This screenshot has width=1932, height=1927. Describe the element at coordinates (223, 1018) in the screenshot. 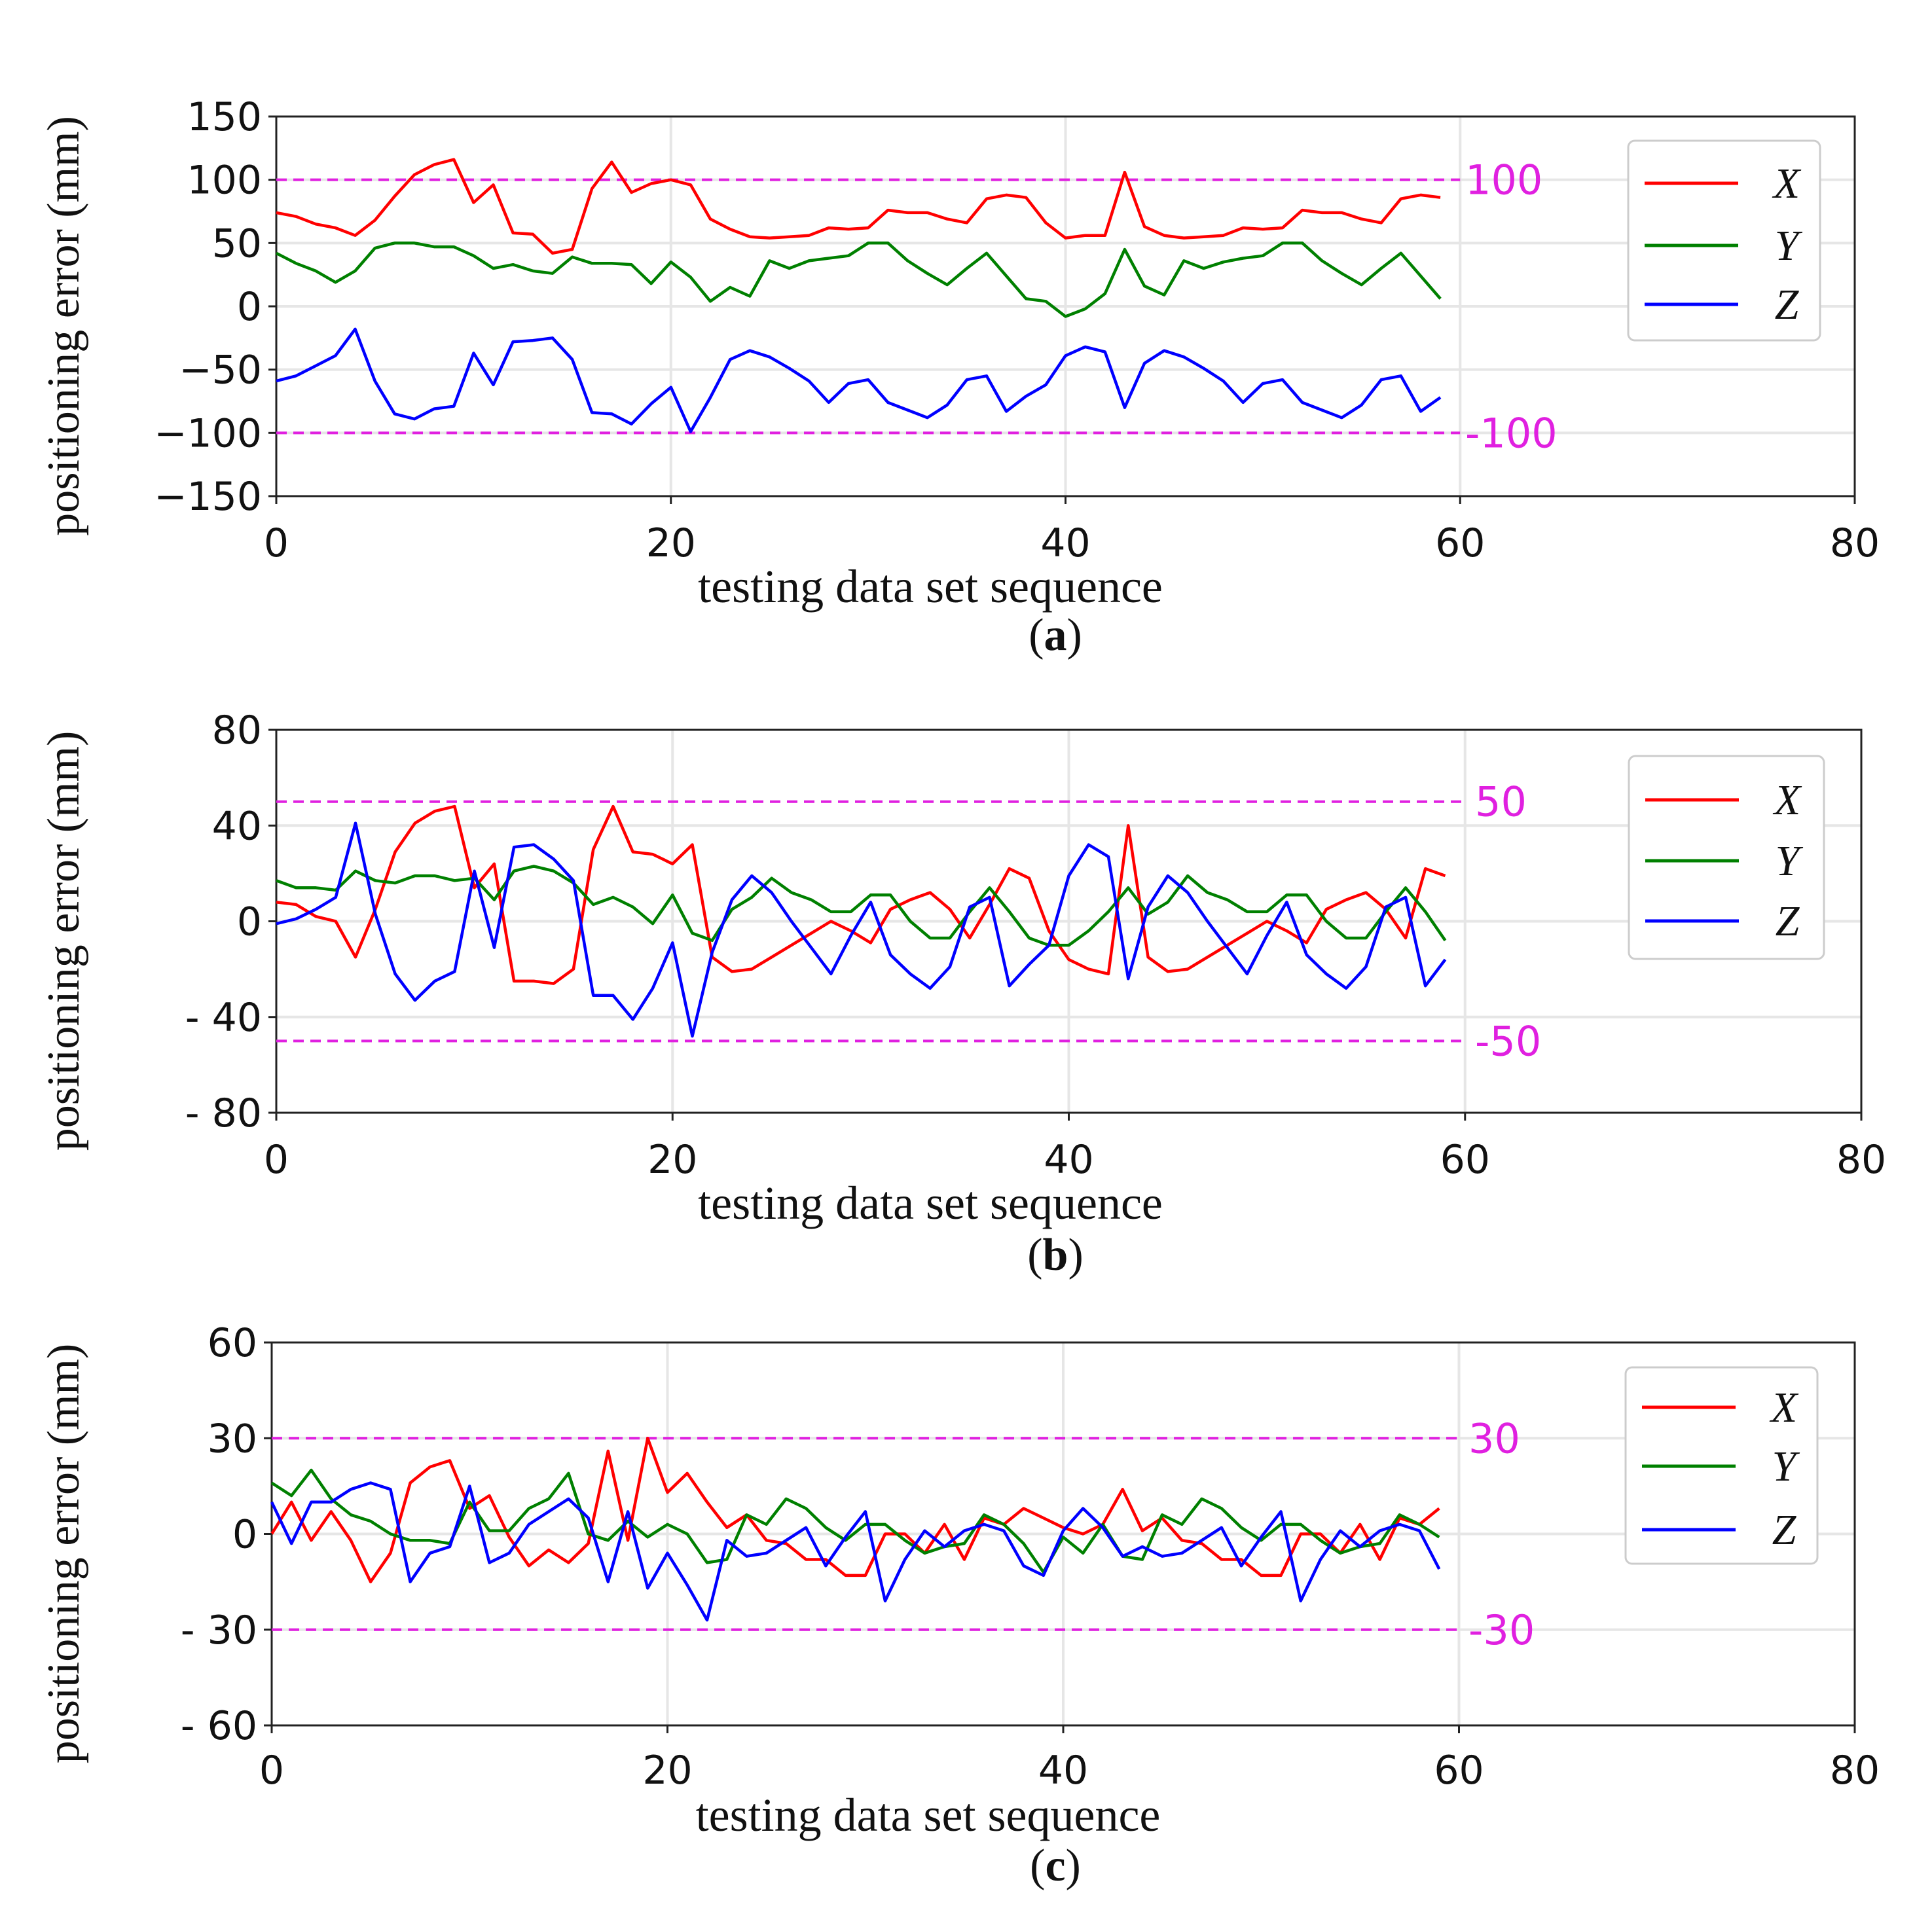

I see `y-tick-label: - 40` at that location.